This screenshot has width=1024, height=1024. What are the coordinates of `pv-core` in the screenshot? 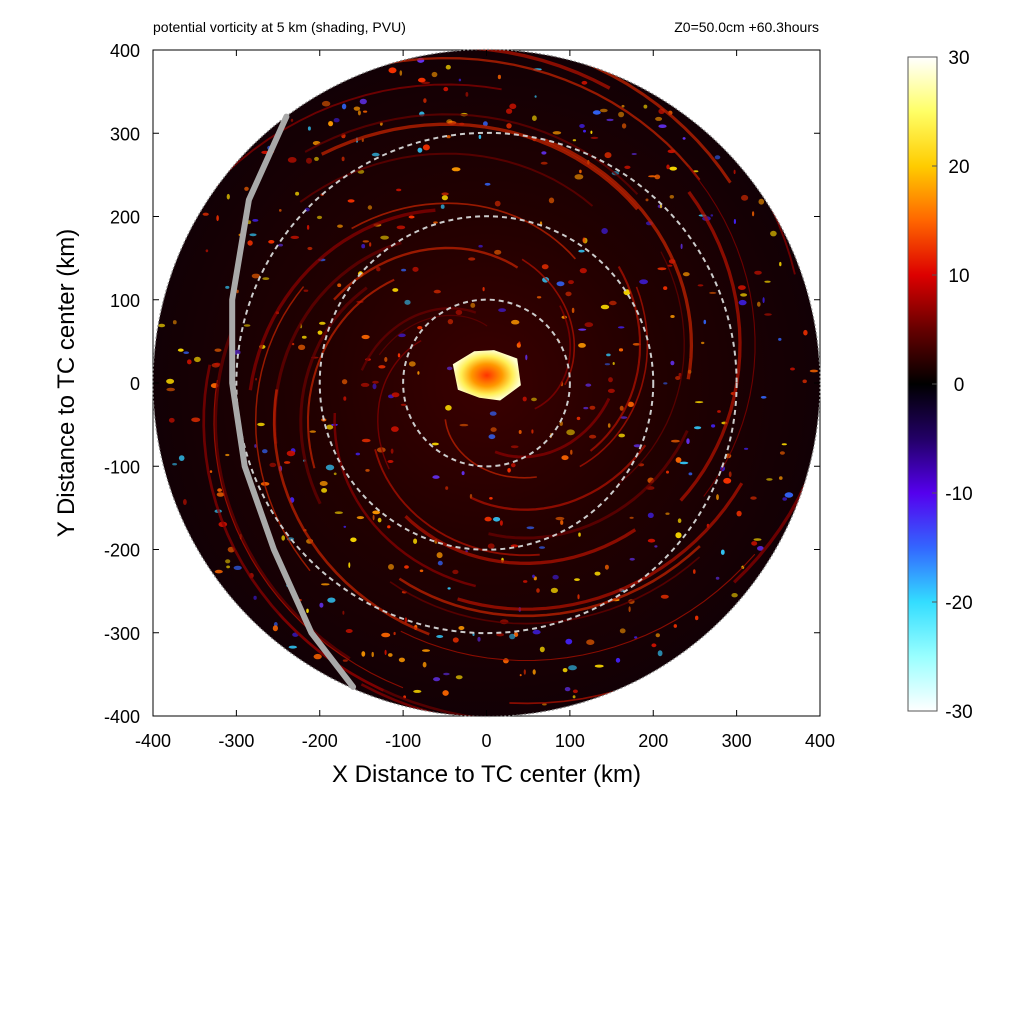 It's located at (486, 375).